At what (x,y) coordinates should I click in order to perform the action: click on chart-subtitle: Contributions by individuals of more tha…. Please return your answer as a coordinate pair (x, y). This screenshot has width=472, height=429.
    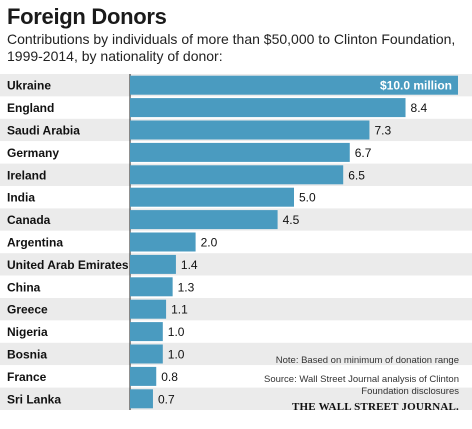
    Looking at the image, I should click on (231, 47).